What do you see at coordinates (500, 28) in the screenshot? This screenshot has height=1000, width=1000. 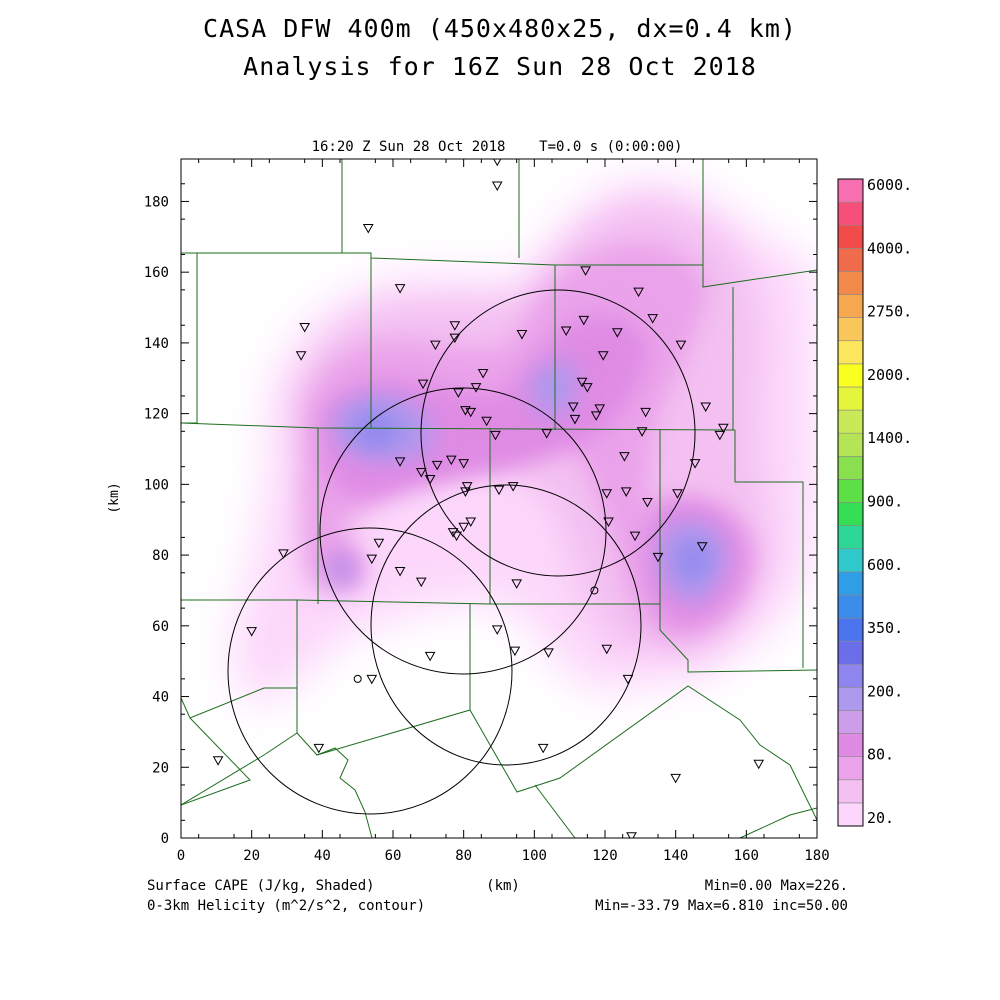 I see `figure-title-line-1: CASA DFW 400m (450x480x25, dx=0.4 km)` at bounding box center [500, 28].